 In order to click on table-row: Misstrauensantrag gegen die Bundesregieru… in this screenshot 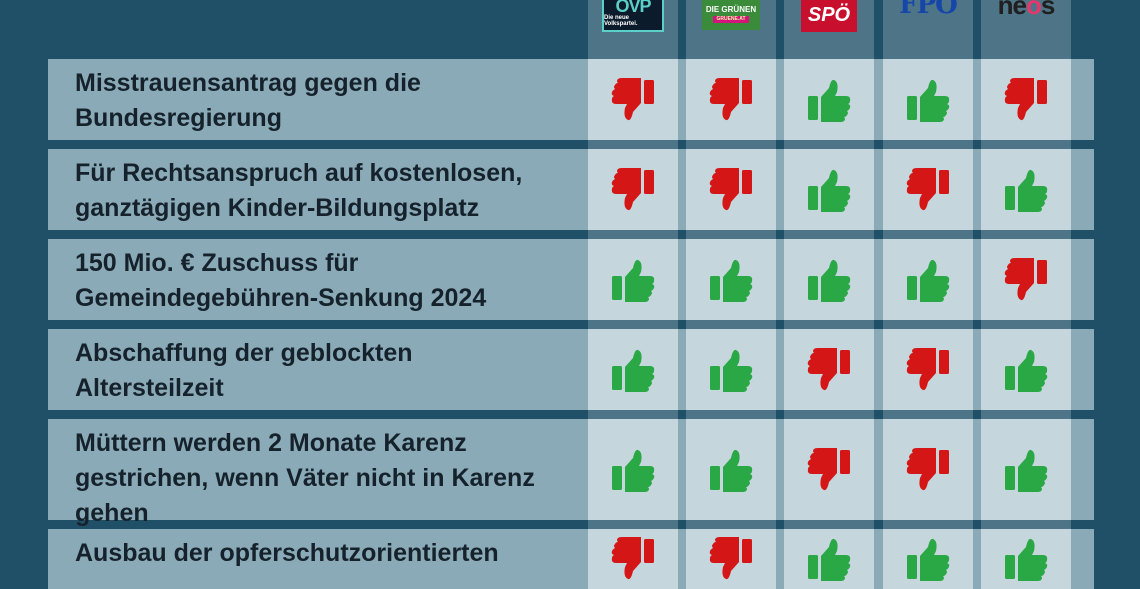, I will do `click(571, 99)`.